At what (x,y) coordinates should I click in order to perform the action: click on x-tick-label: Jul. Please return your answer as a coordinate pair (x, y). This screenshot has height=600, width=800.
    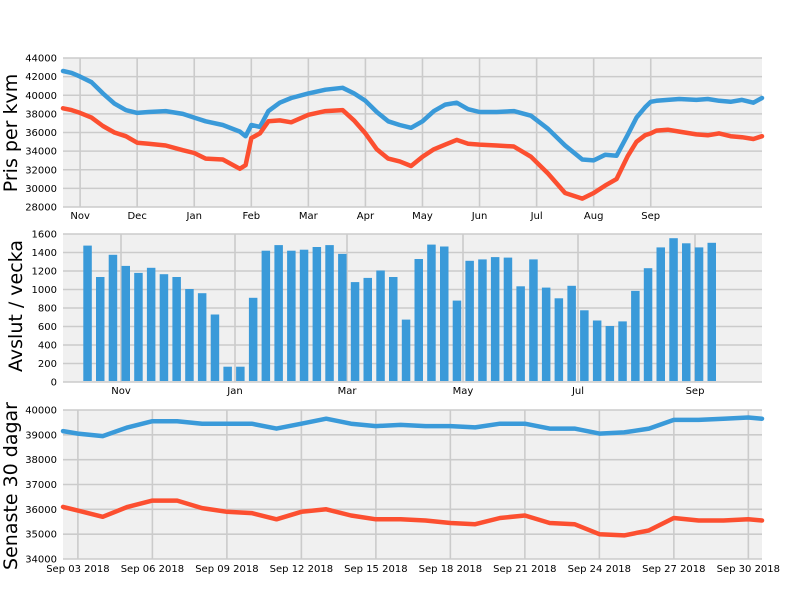
    Looking at the image, I should click on (577, 391).